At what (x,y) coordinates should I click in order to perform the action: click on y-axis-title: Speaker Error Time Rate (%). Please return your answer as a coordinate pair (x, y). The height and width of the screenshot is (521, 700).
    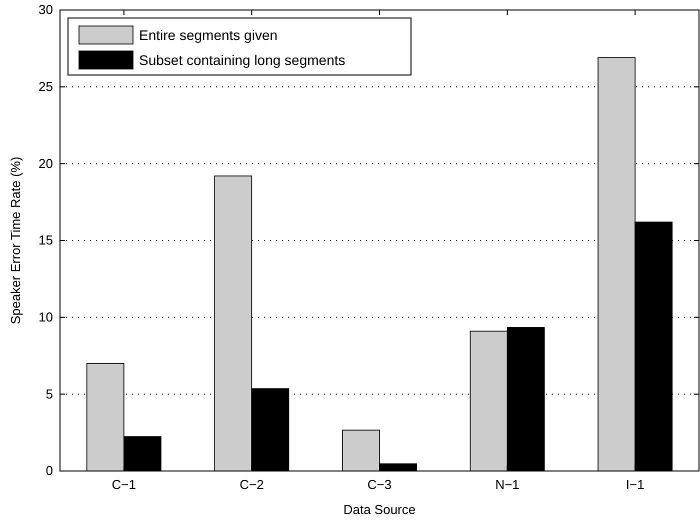
    Looking at the image, I should click on (15, 240).